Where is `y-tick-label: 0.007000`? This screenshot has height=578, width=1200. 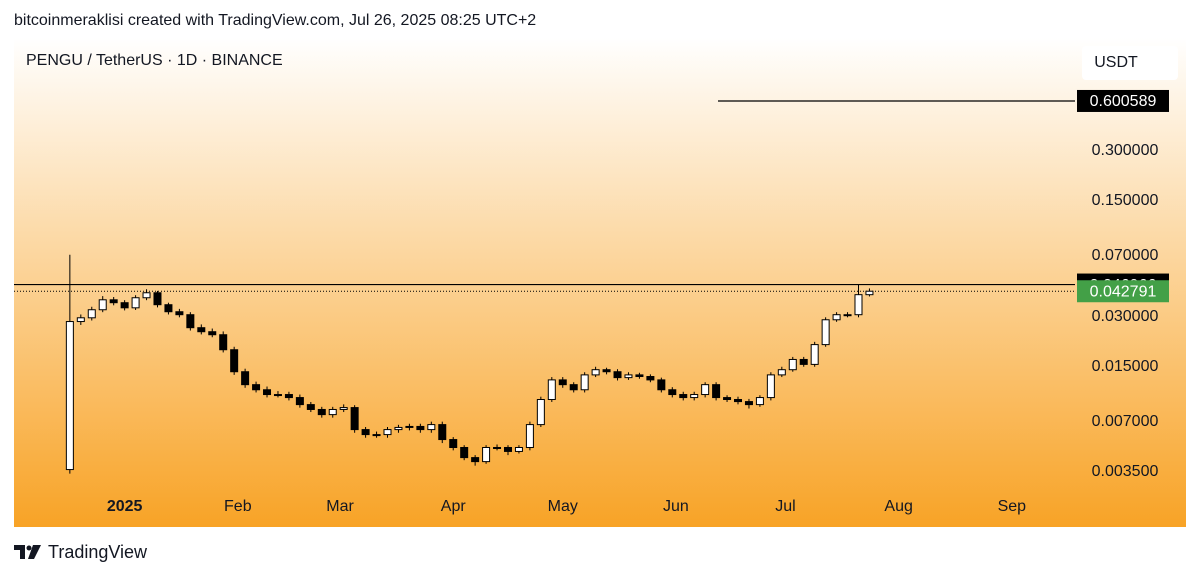 y-tick-label: 0.007000 is located at coordinates (1125, 421).